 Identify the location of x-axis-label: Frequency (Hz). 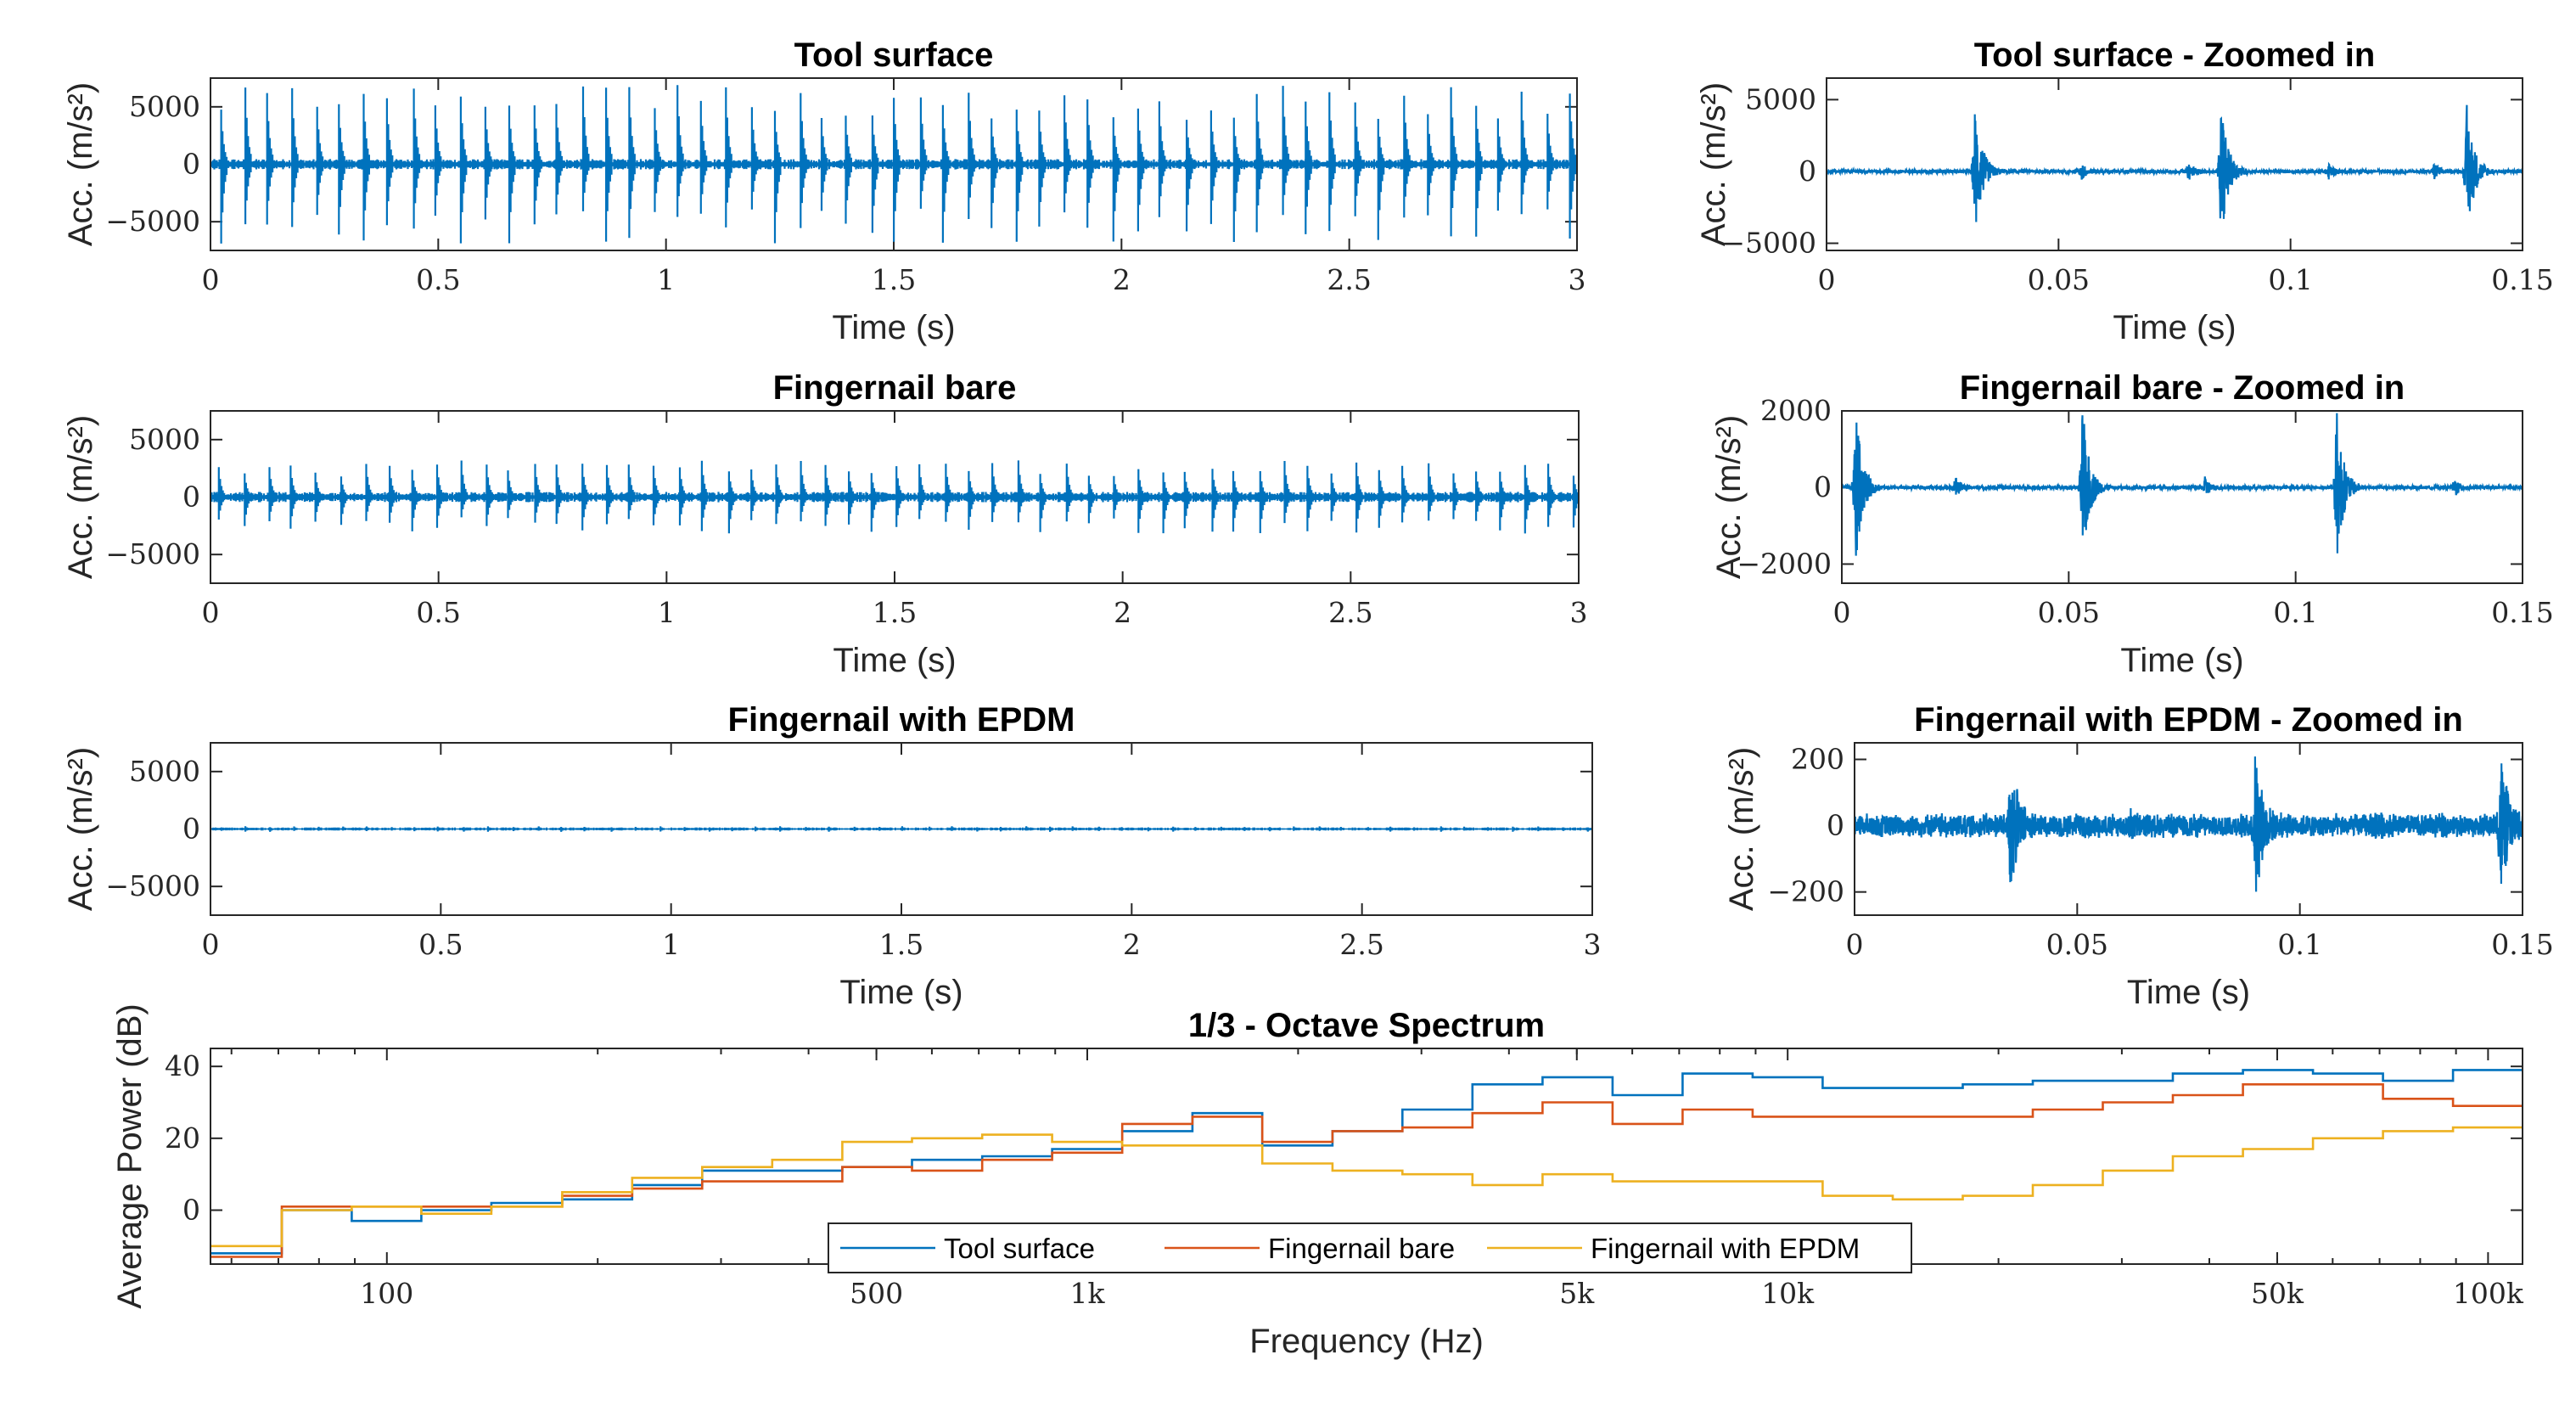
(1366, 1342).